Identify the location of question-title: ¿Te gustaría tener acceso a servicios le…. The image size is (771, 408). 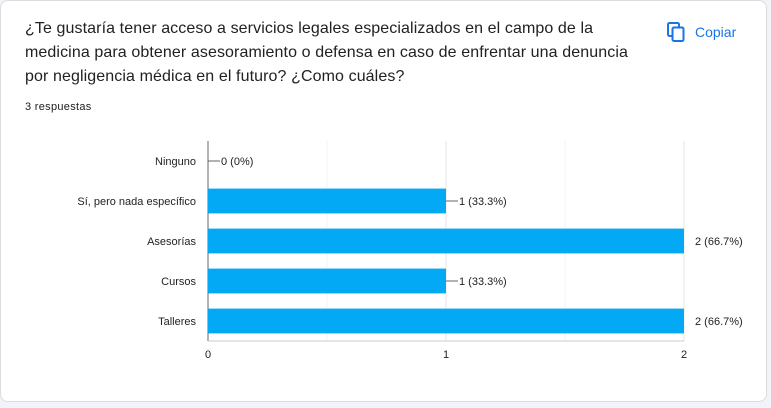
(326, 52).